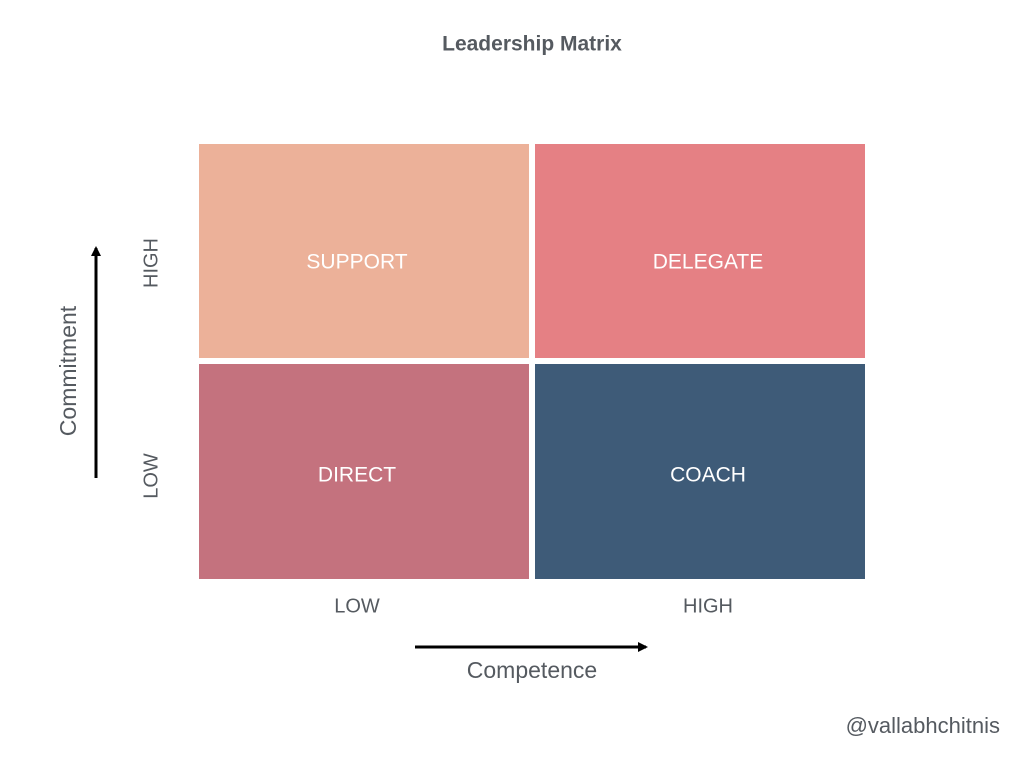  Describe the element at coordinates (923, 725) in the screenshot. I see `credit: @vallabhchitnis` at that location.